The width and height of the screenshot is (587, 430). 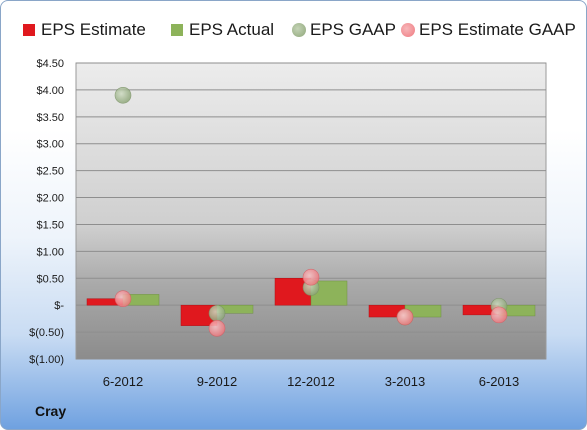 What do you see at coordinates (50, 64) in the screenshot?
I see `y-tick-label: $4.50` at bounding box center [50, 64].